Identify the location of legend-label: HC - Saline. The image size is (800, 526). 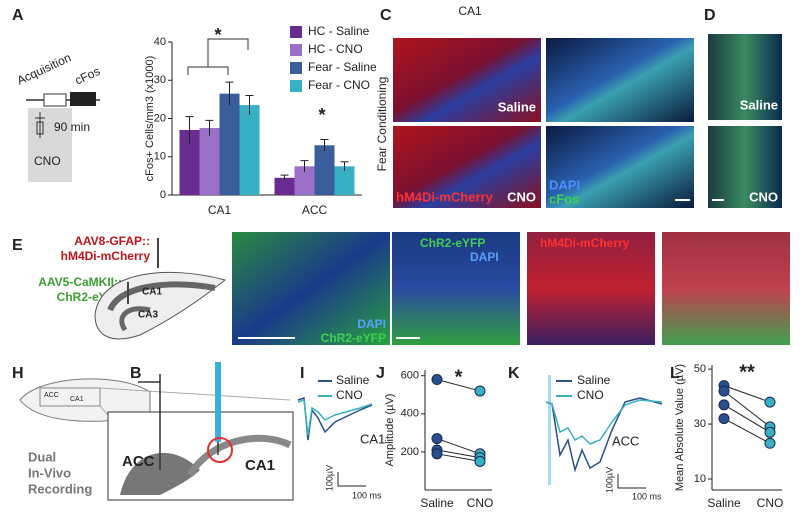
(339, 31).